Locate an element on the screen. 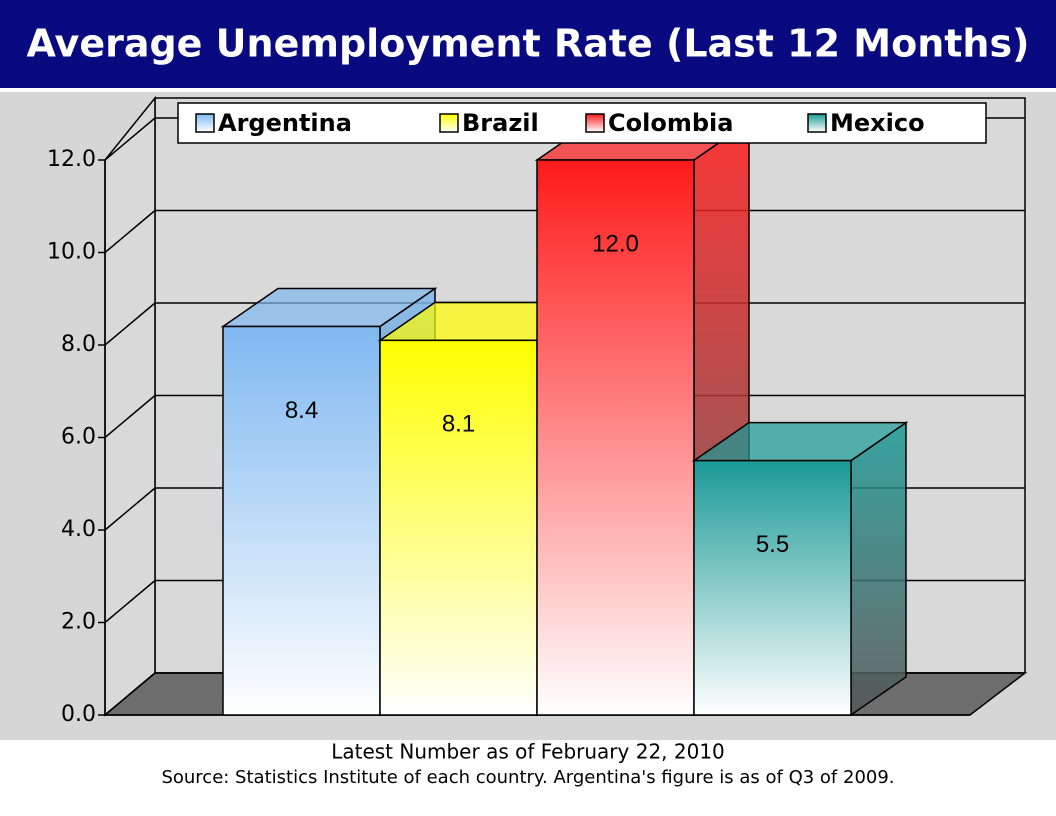  note: Latest Number as of February 22, 2010 is located at coordinates (528, 752).